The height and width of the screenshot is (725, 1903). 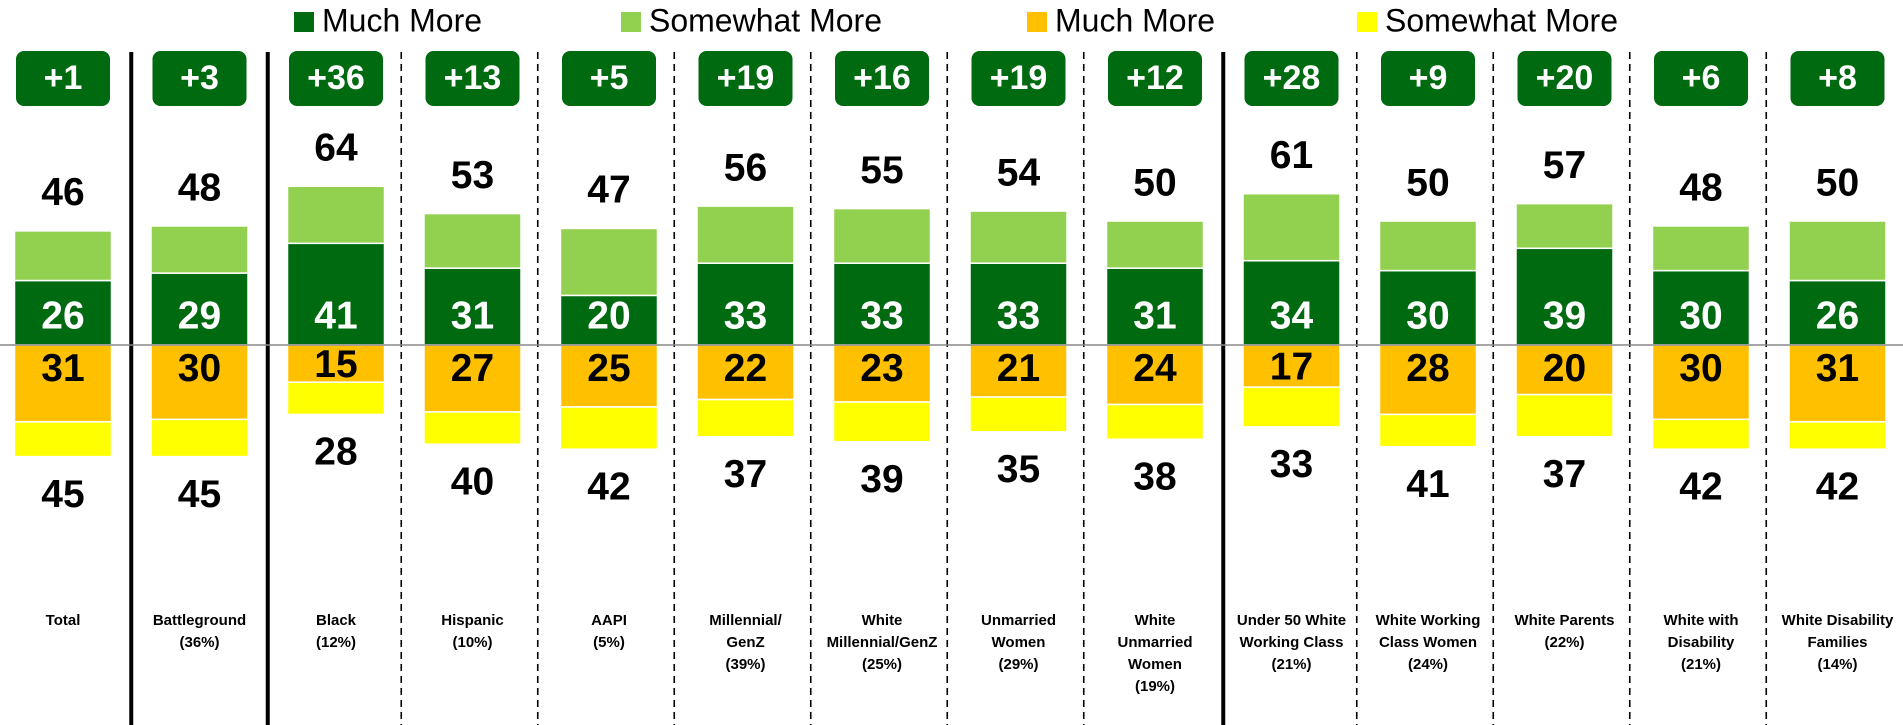 What do you see at coordinates (1564, 315) in the screenshot?
I see `segment-label: 39` at bounding box center [1564, 315].